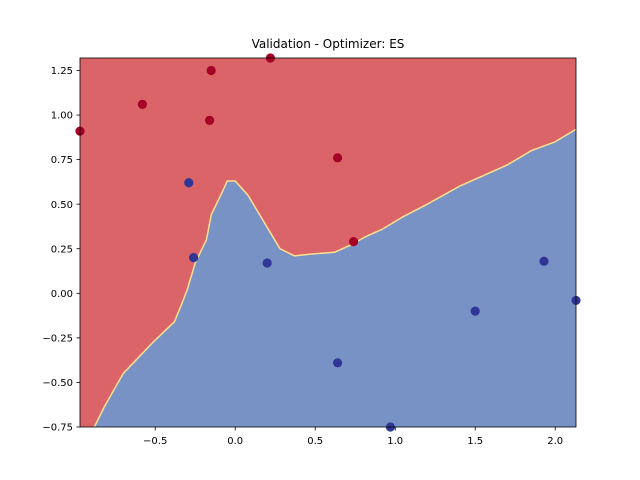  What do you see at coordinates (57, 383) in the screenshot?
I see `y-tick-label: −0.50` at bounding box center [57, 383].